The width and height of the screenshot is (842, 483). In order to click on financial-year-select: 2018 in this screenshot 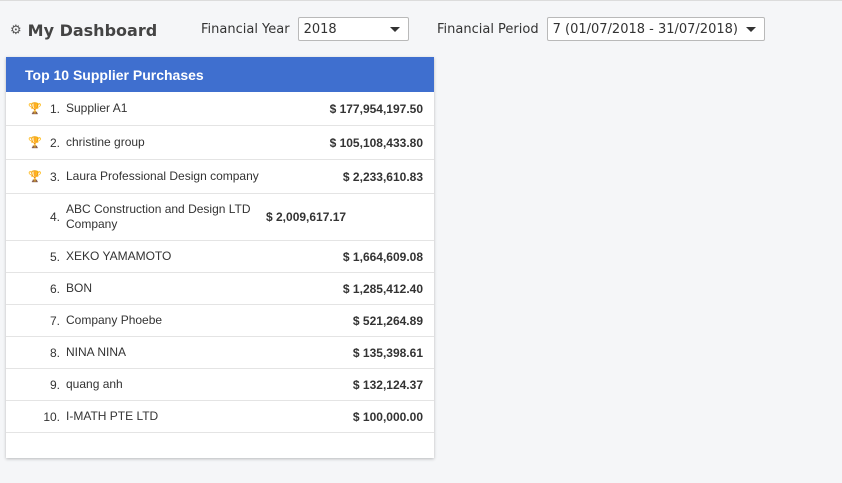, I will do `click(353, 29)`.